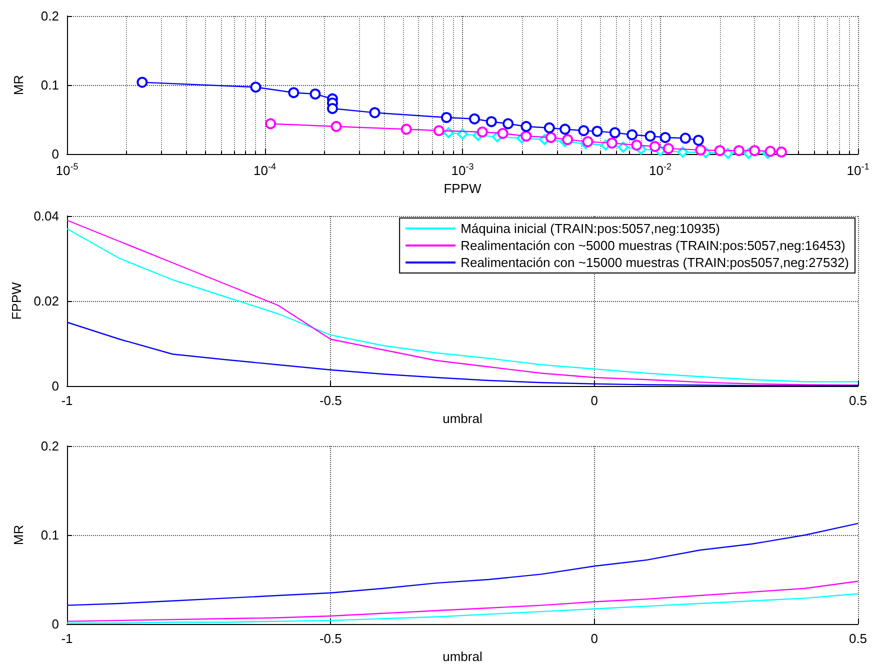 The image size is (873, 668). What do you see at coordinates (655, 262) in the screenshot?
I see `legend-label: Realimentación con ~15000 muestras (TRAIN:pos5057,neg:27532)` at bounding box center [655, 262].